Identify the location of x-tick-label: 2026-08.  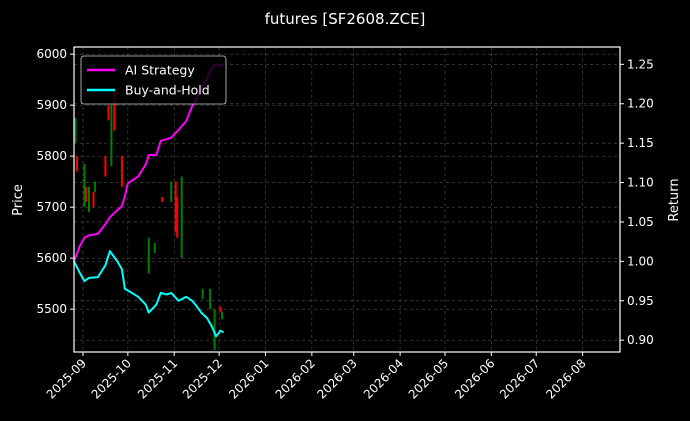
(565, 378).